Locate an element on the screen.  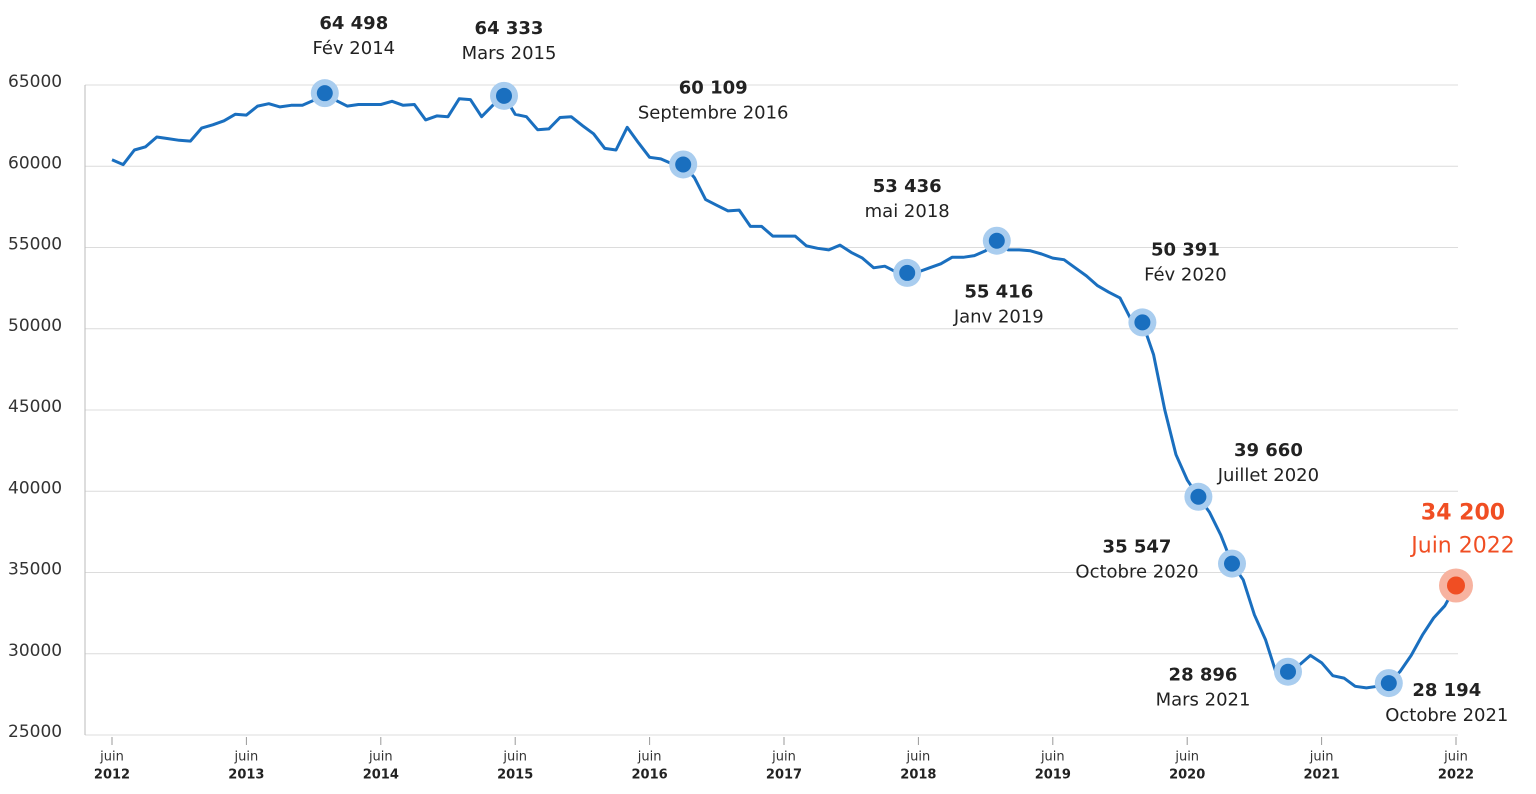
value-label: 39 660 is located at coordinates (1268, 450).